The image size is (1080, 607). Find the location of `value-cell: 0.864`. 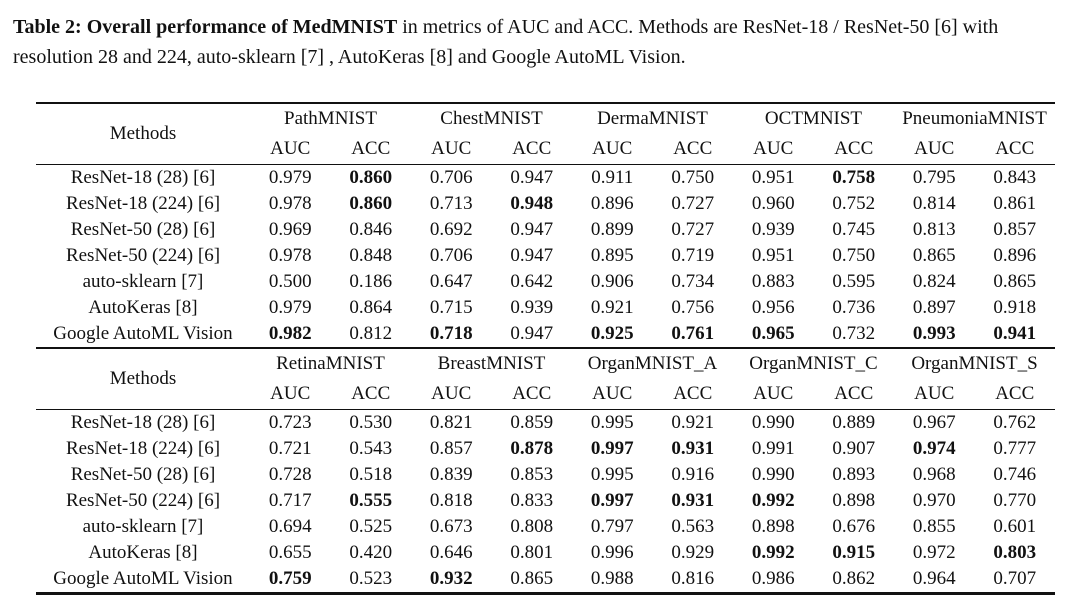

value-cell: 0.864 is located at coordinates (371, 307).